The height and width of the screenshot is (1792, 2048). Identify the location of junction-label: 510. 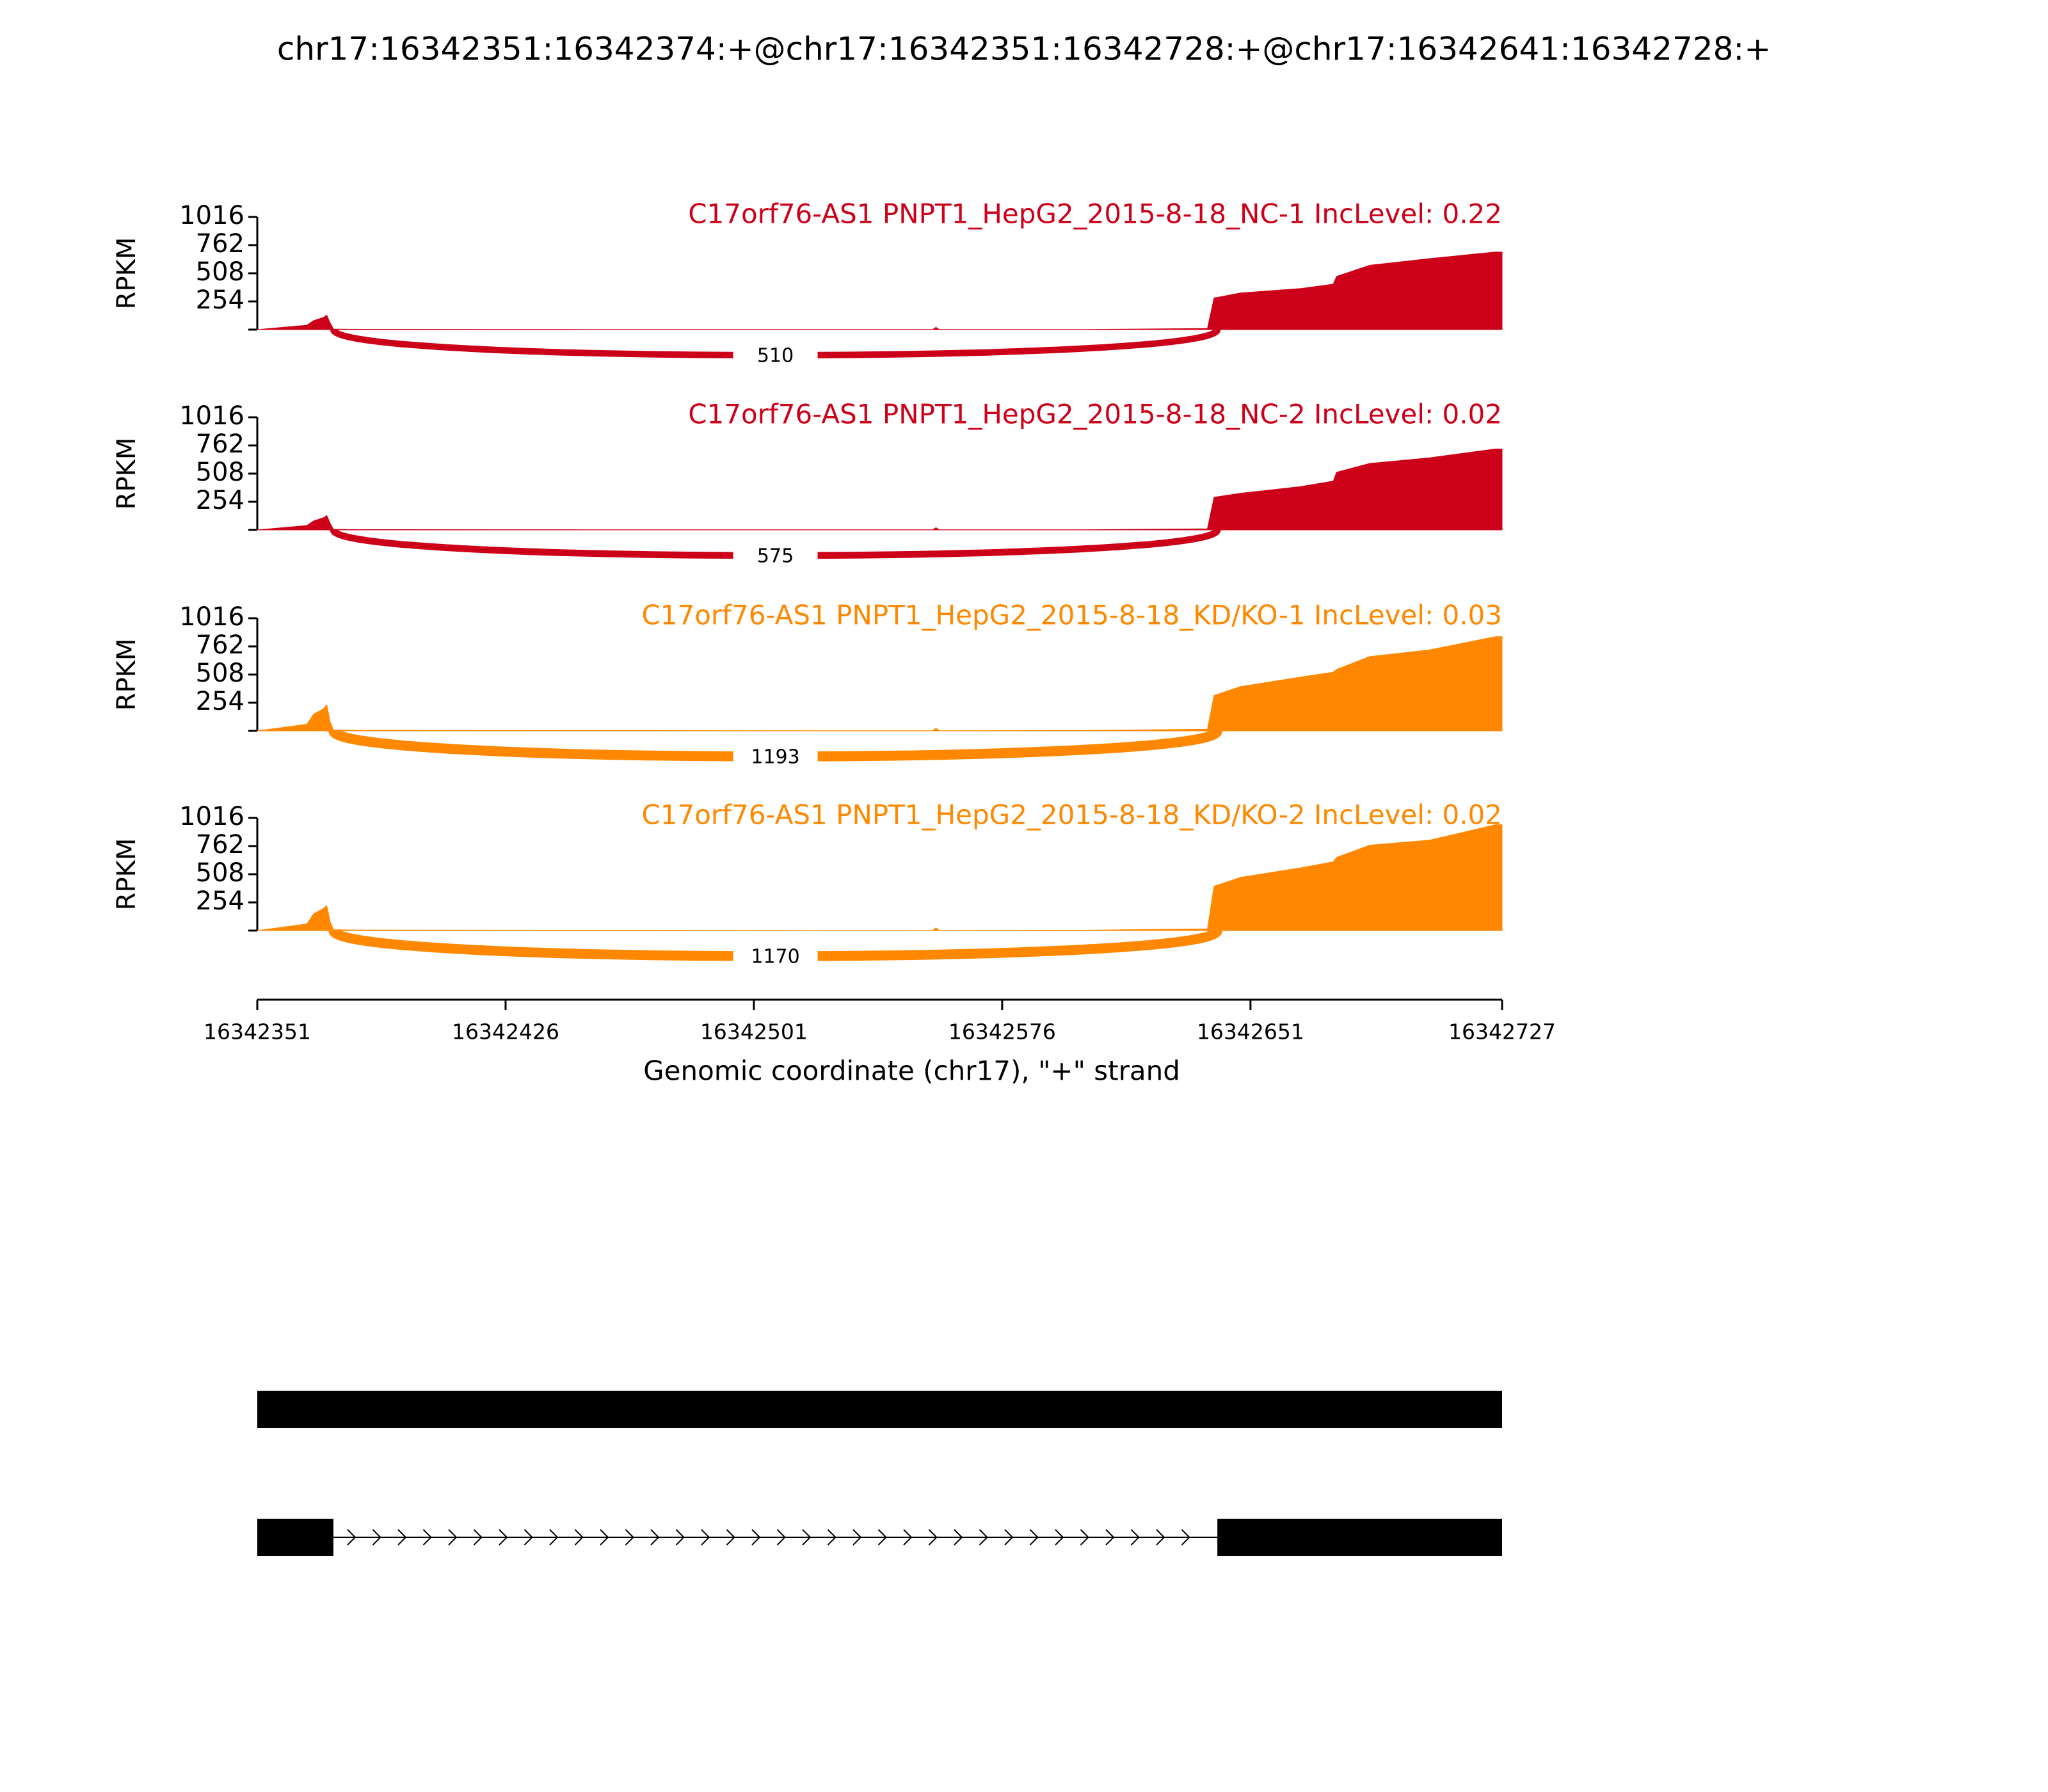
(775, 356).